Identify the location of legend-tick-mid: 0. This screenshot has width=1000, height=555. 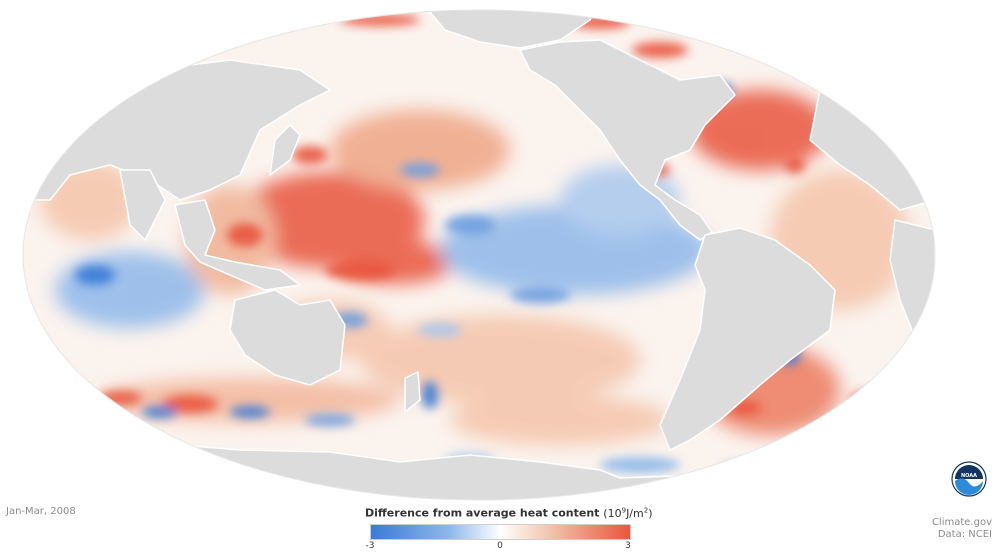
(500, 546).